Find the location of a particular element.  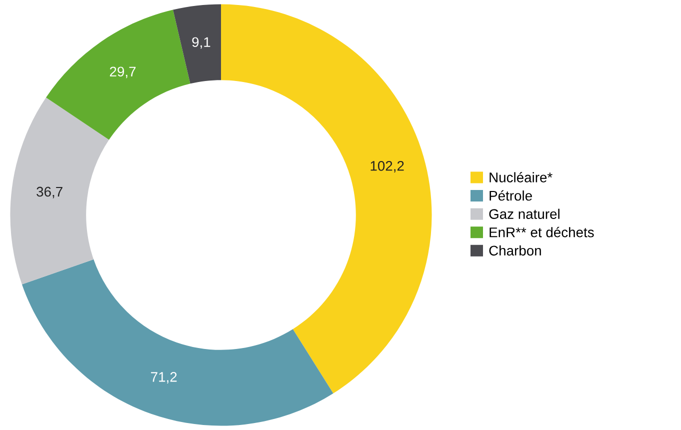

legend-label: Gaz naturel is located at coordinates (524, 213).